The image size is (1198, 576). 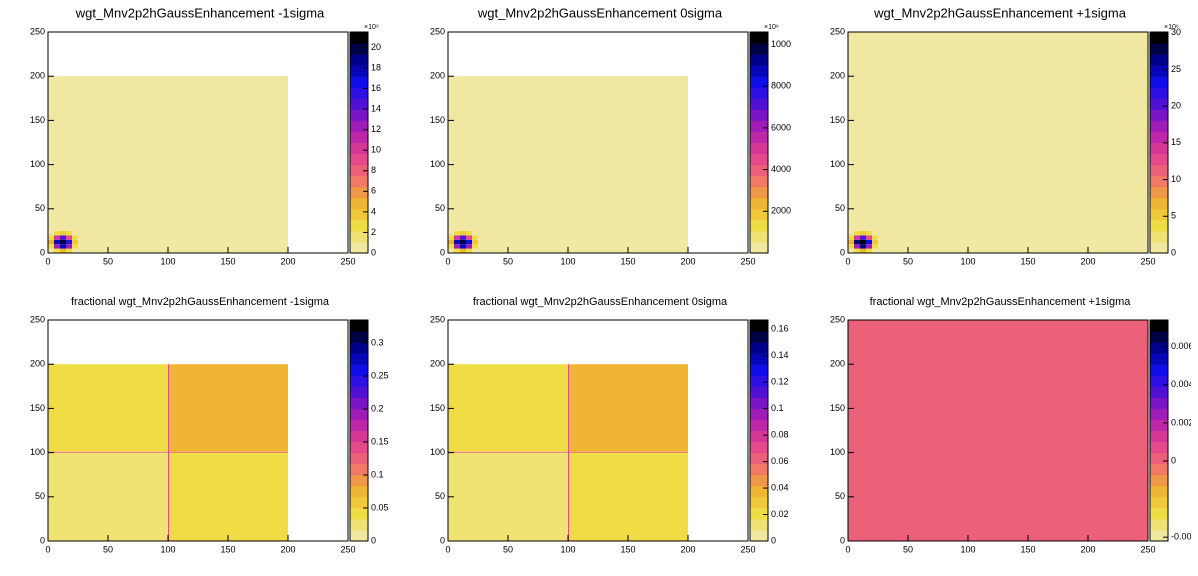 What do you see at coordinates (373, 191) in the screenshot?
I see `z-tick-label: 6` at bounding box center [373, 191].